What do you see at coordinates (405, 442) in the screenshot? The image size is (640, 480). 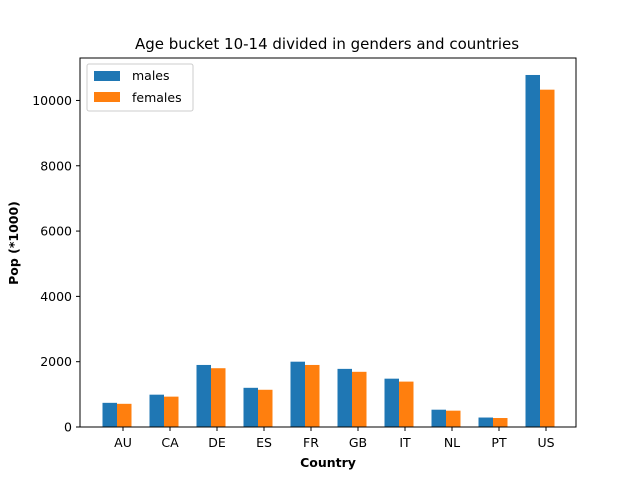 I see `x-tick-label: IT` at bounding box center [405, 442].